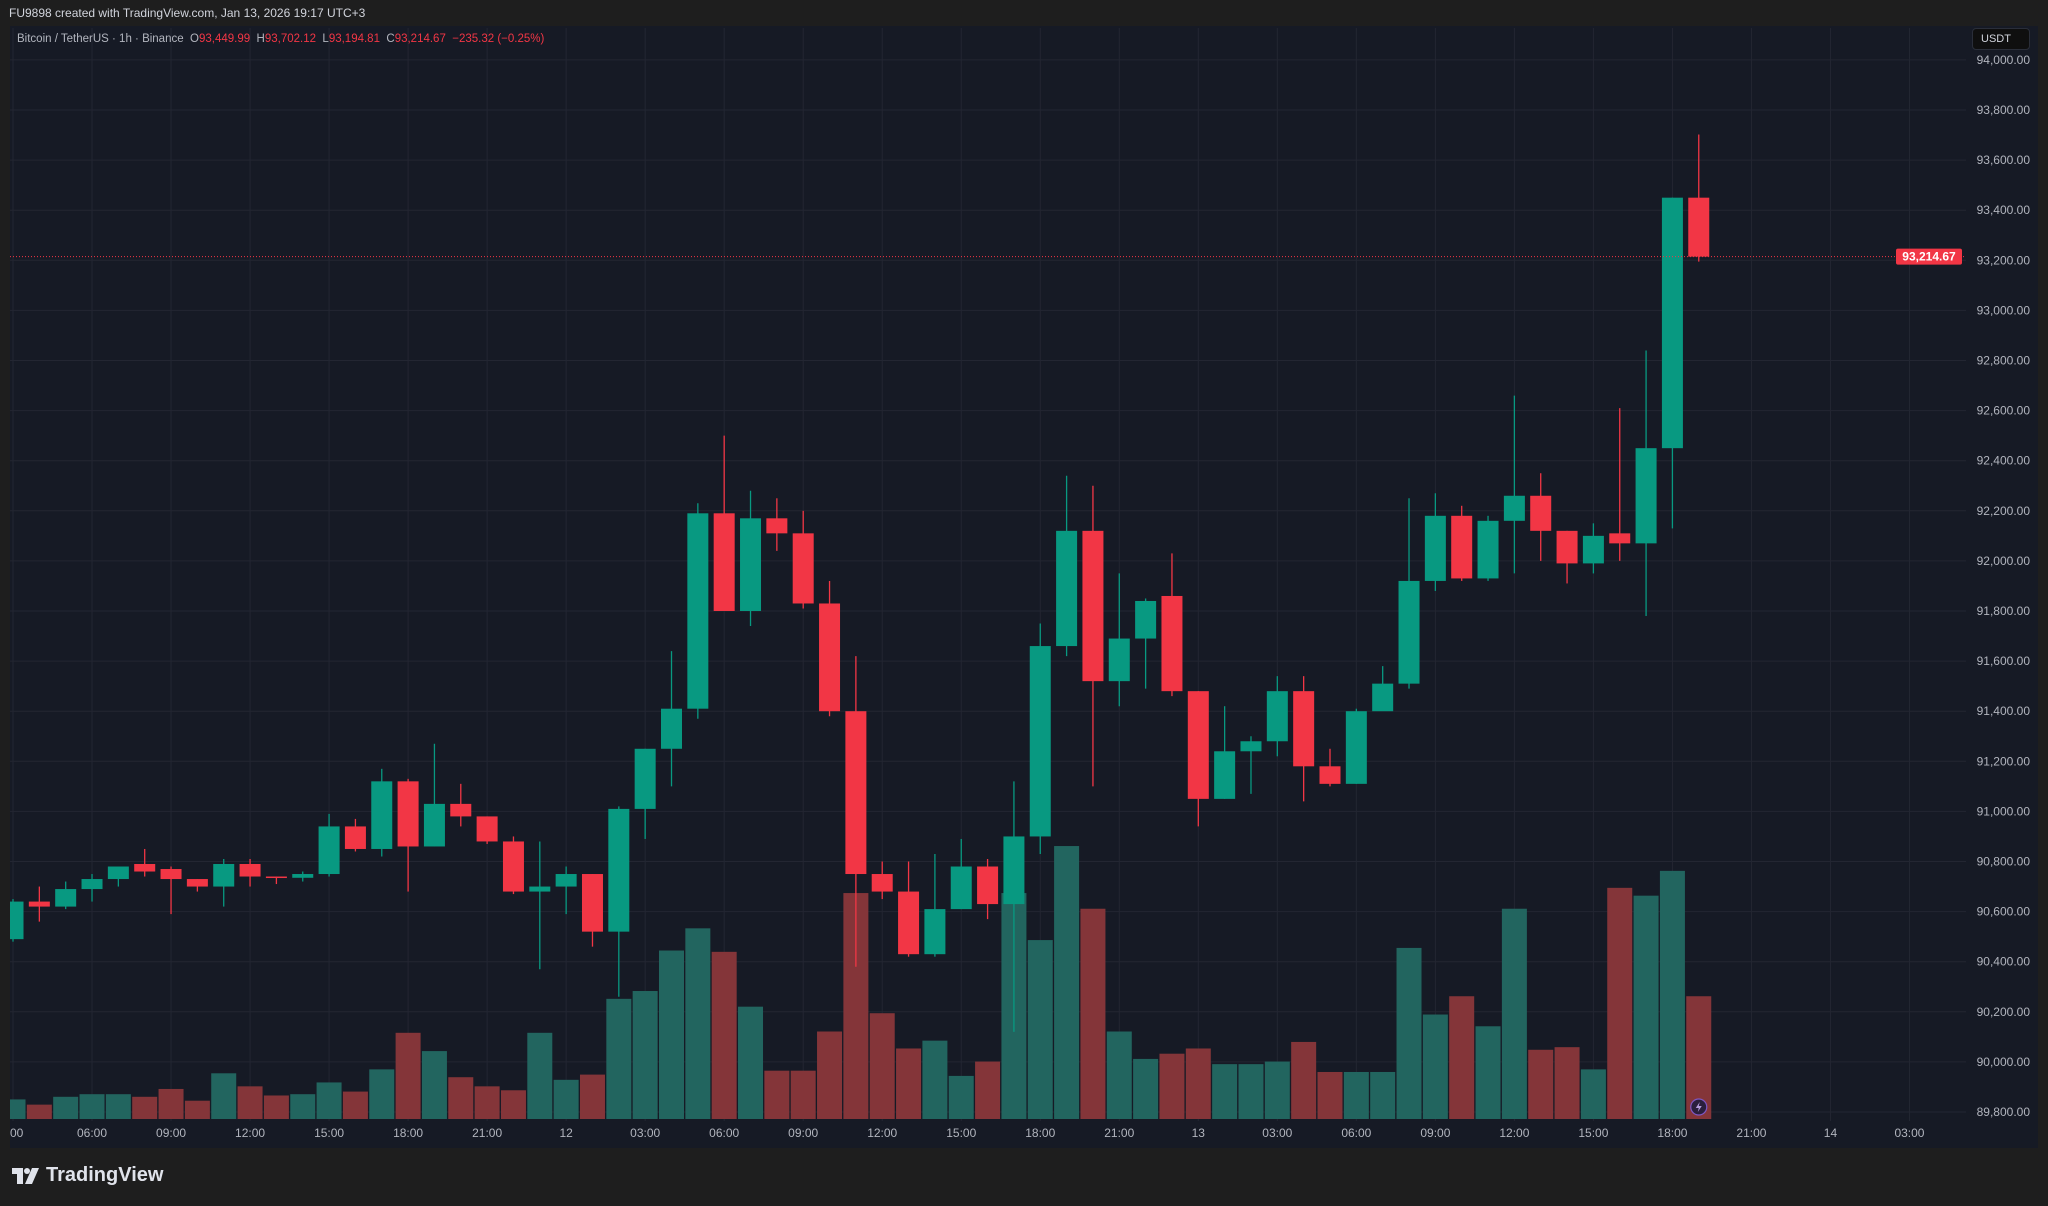  Describe the element at coordinates (2004, 1112) in the screenshot. I see `price-tick-label: 89,800.00` at that location.